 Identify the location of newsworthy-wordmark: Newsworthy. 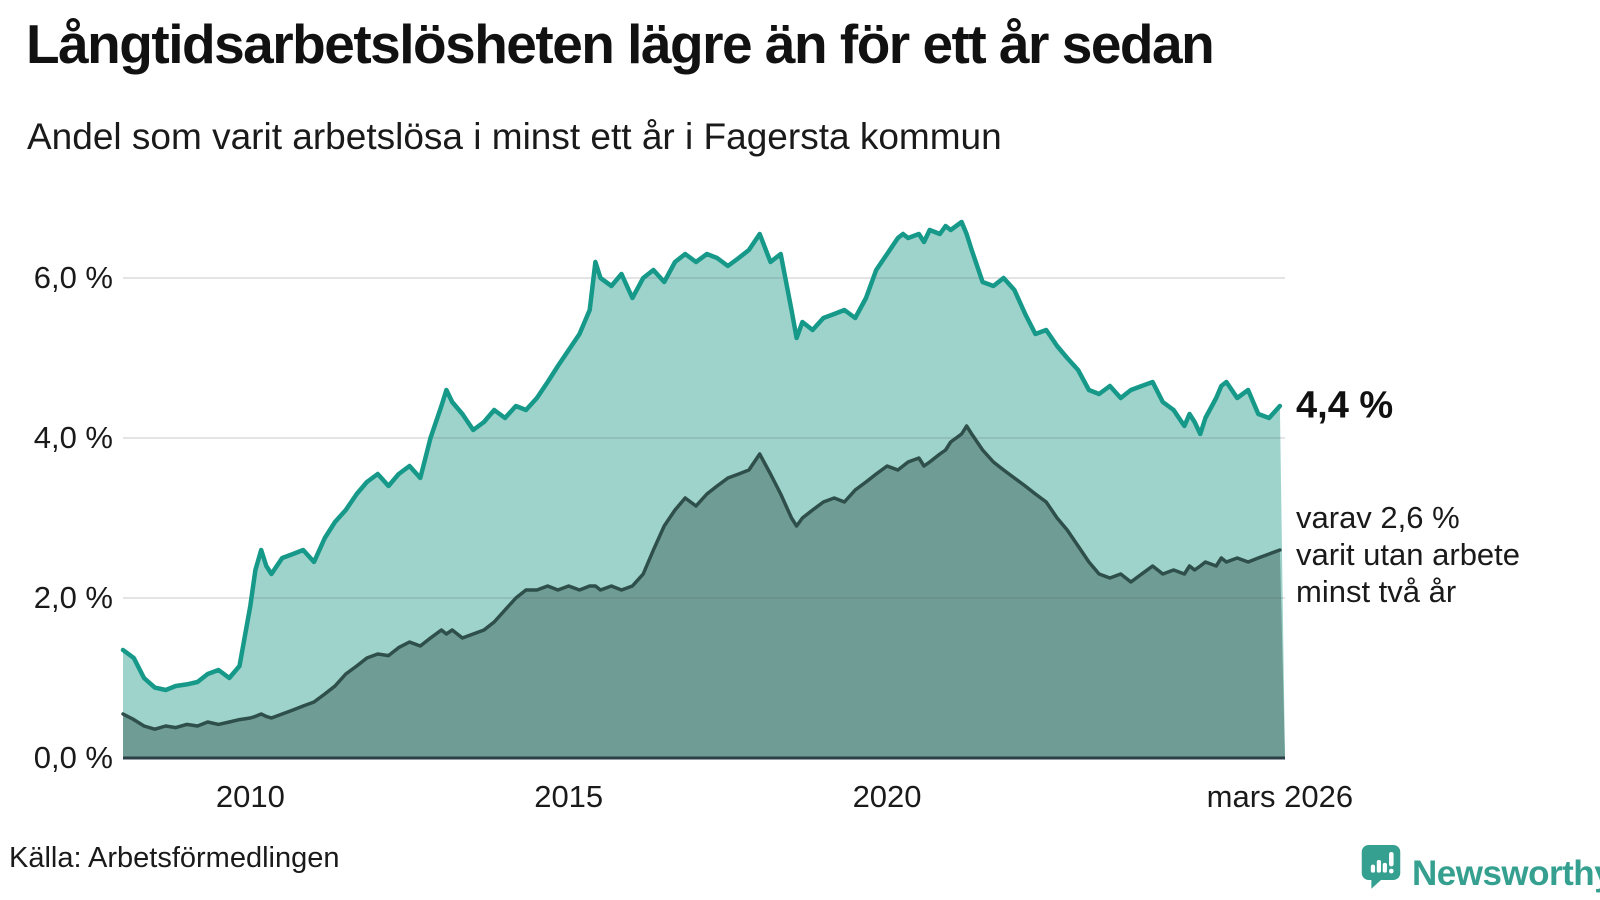
(1506, 873).